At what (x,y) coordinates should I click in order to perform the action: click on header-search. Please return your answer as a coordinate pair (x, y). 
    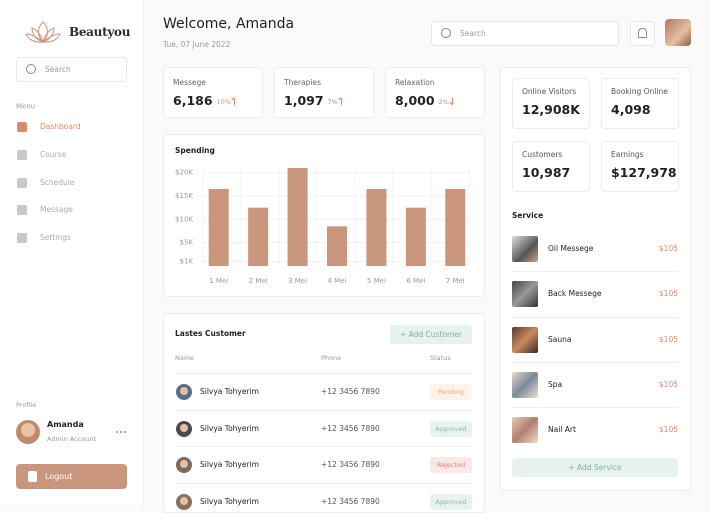
    Looking at the image, I should click on (525, 33).